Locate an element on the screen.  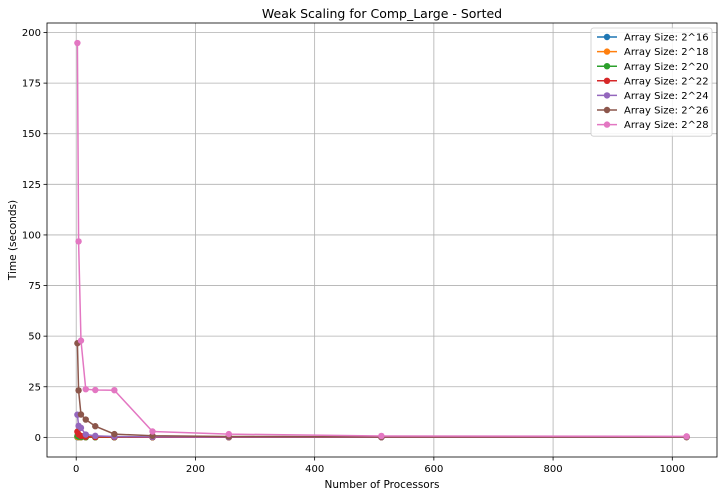
x-tick-label: 400 is located at coordinates (314, 469).